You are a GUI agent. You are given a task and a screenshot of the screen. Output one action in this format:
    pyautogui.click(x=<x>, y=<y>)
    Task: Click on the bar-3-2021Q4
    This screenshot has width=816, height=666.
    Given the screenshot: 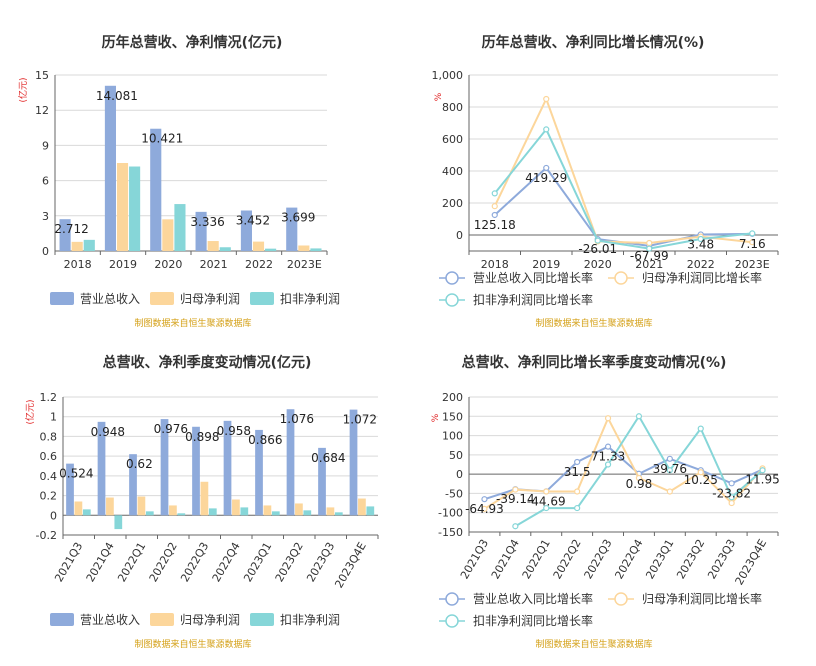 What is the action you would take?
    pyautogui.click(x=118, y=522)
    